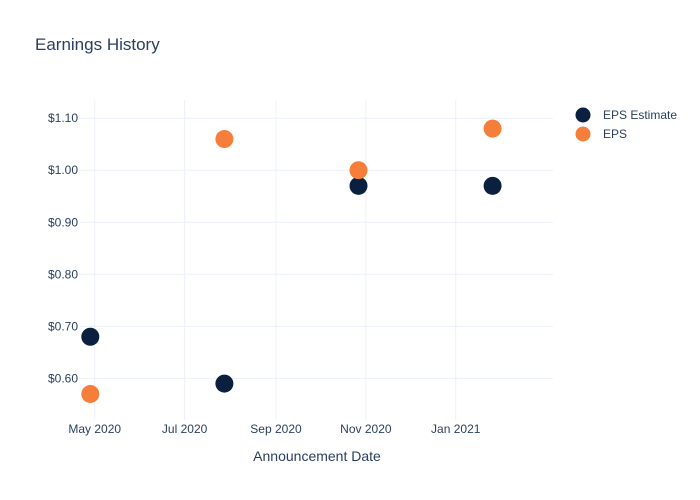 This screenshot has height=500, width=700. I want to click on y-tick-label: $0.70, so click(63, 326).